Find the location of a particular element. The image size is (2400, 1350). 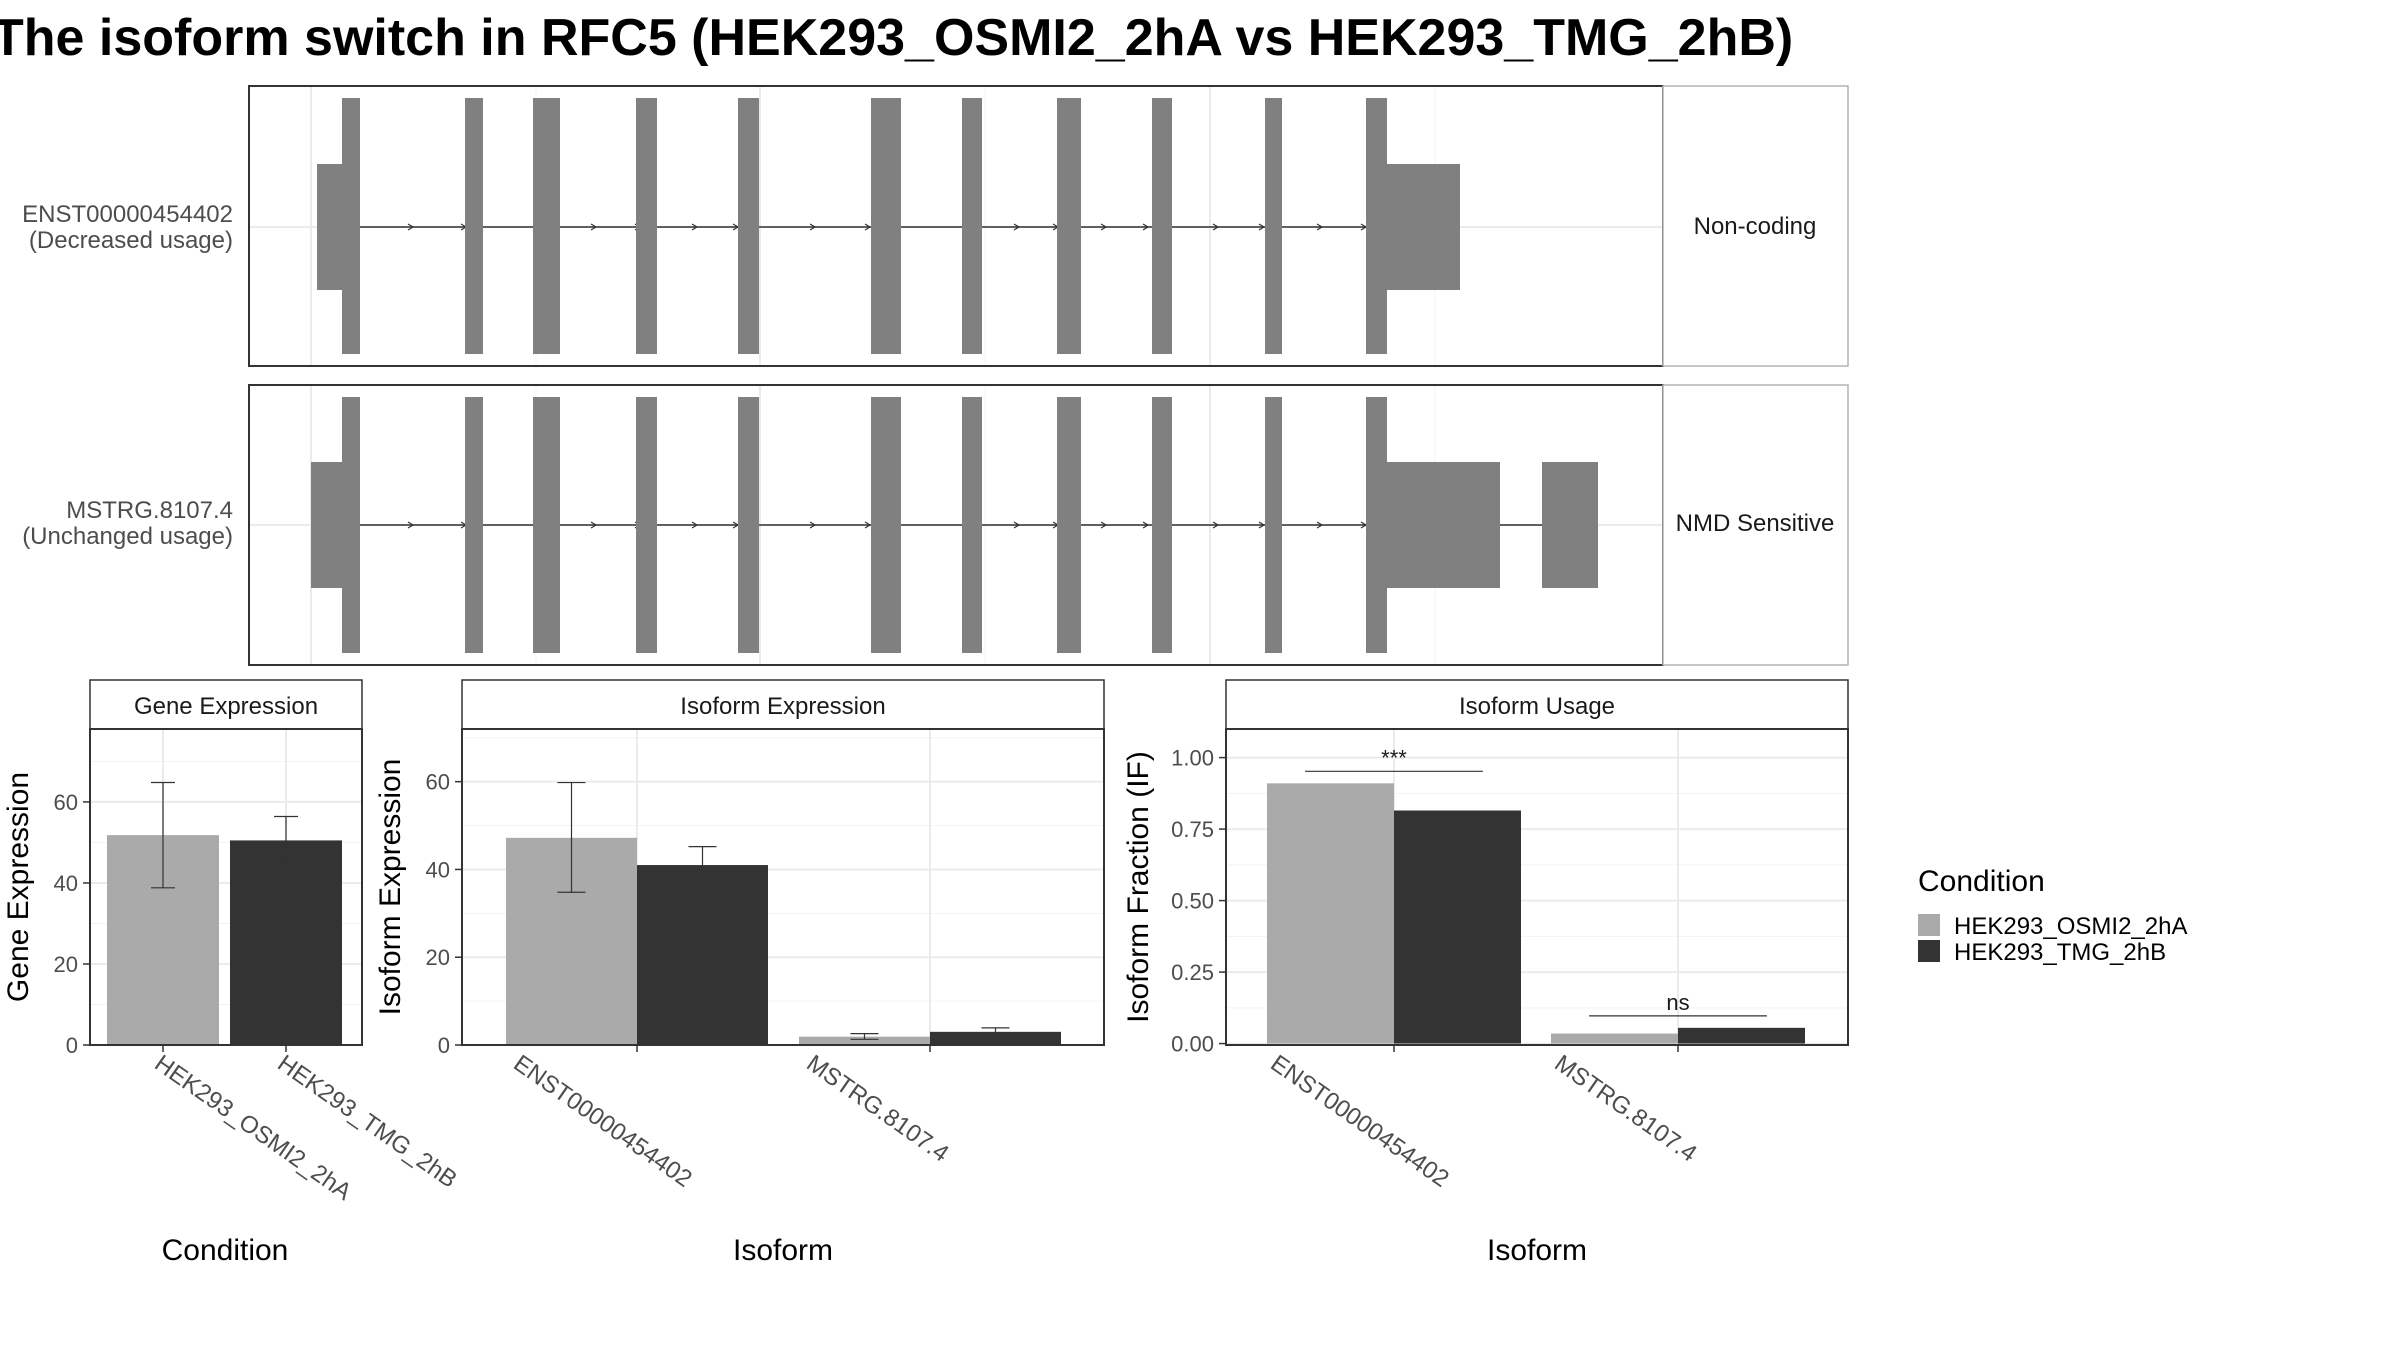

y-axis-title: Isoform Fraction (IF) is located at coordinates (1138, 887).